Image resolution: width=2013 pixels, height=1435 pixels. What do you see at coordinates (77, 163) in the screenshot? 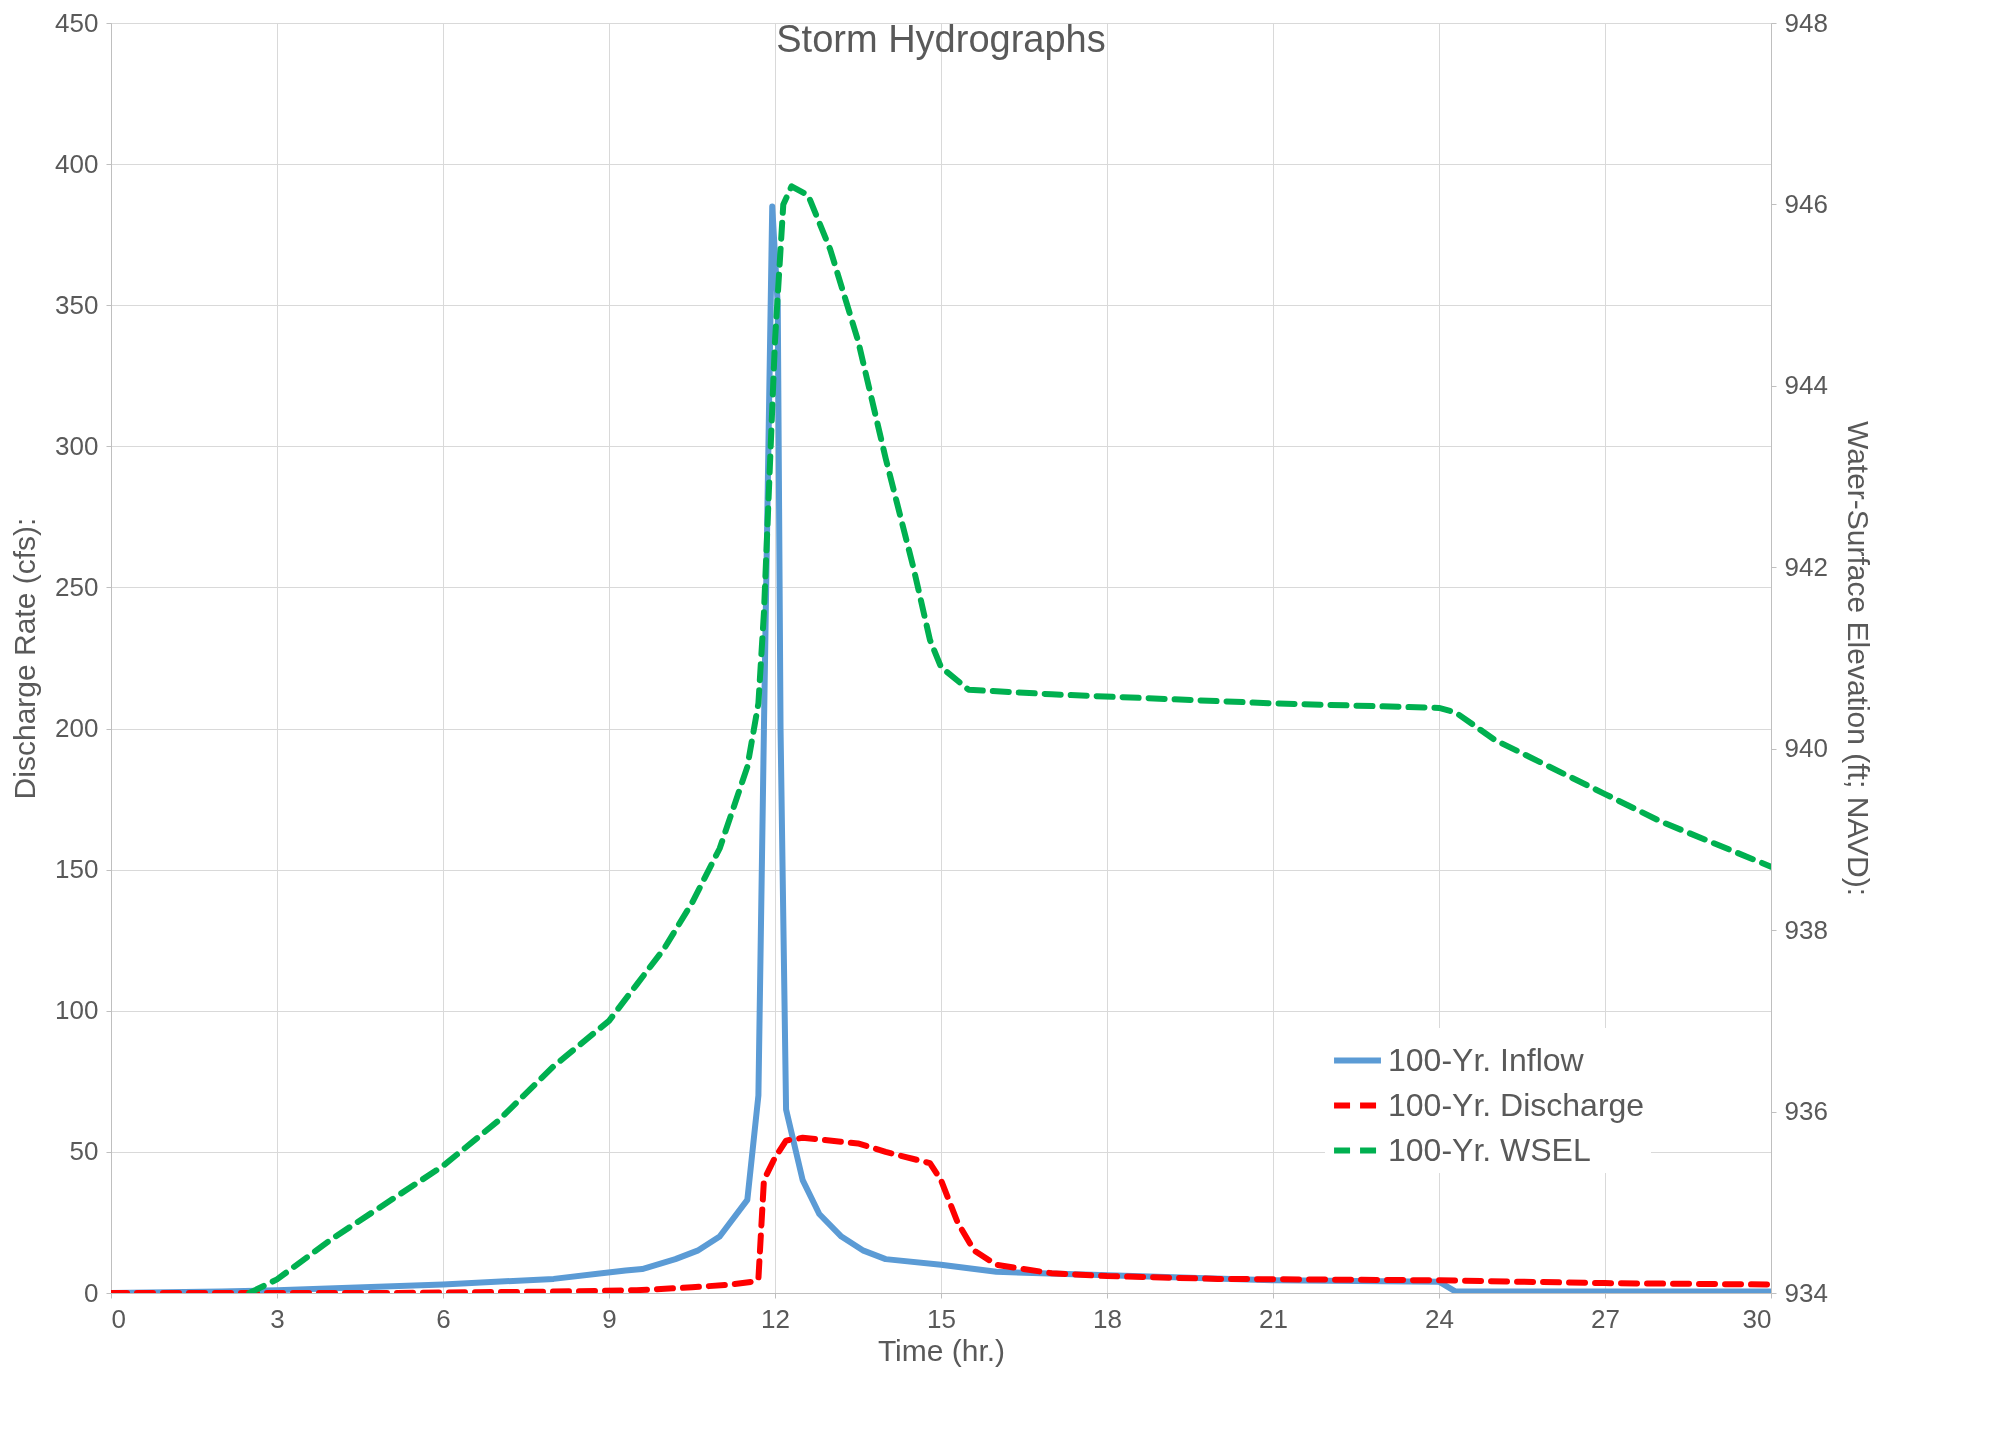
I see `y-tick-label: 400` at bounding box center [77, 163].